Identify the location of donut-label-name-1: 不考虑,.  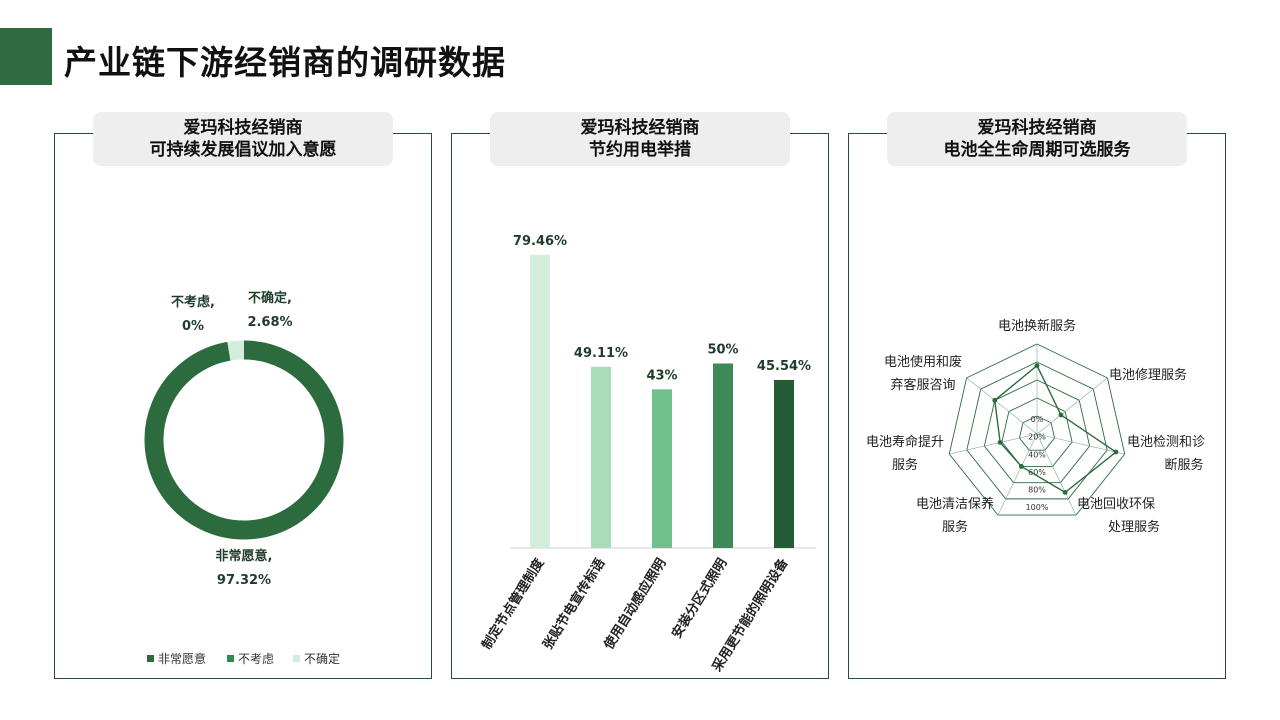
(193, 302).